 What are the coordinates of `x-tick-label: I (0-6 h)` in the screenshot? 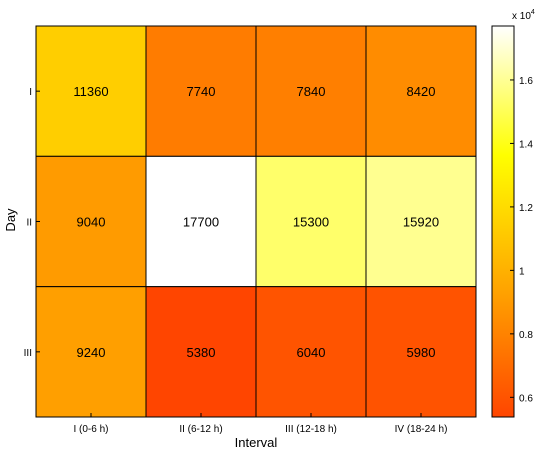 It's located at (90, 429).